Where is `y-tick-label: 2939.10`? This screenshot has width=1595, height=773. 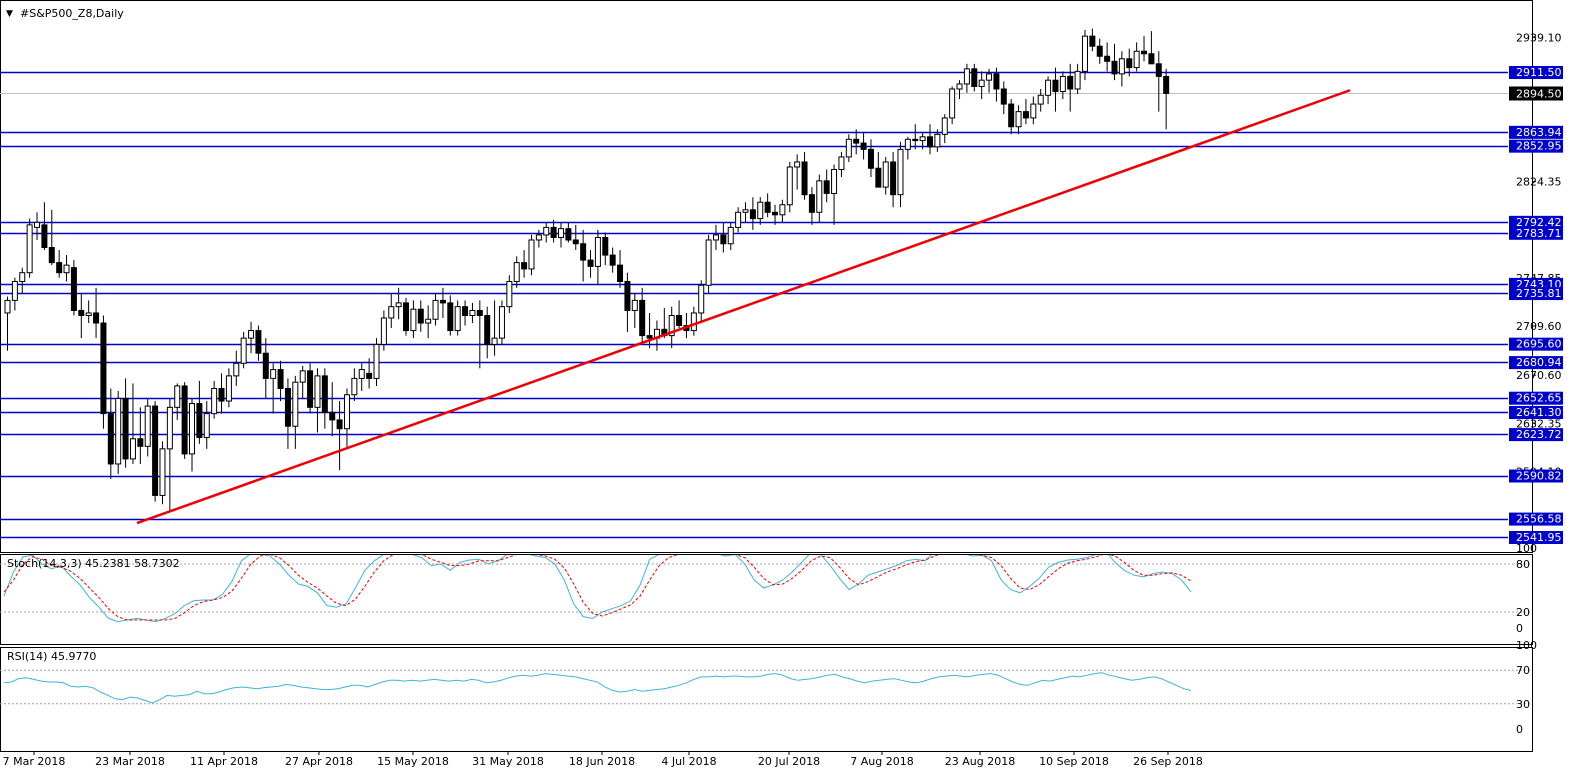
y-tick-label: 2939.10 is located at coordinates (1539, 37).